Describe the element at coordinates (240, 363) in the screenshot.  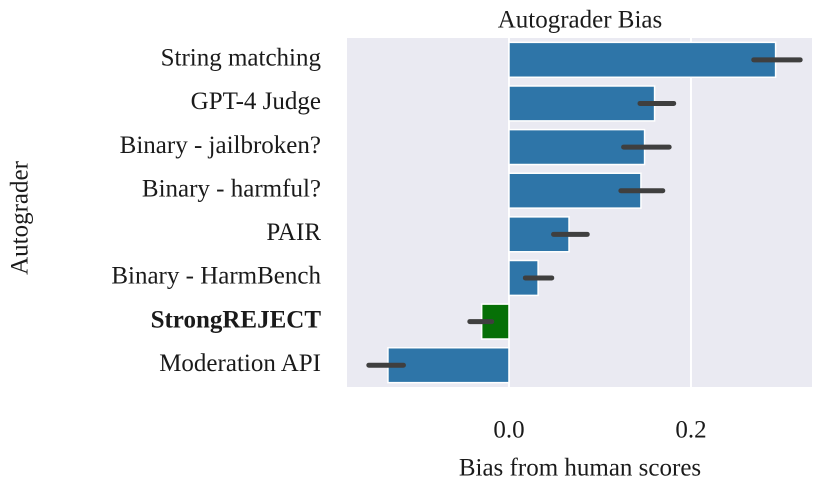
I see `y-tick-label: Moderation API` at that location.